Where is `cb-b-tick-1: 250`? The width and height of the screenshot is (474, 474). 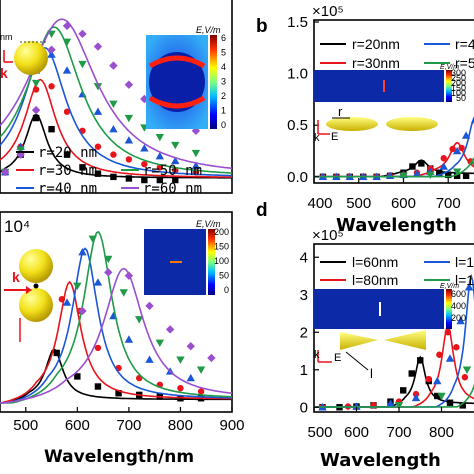 cb-b-tick-1: 250 is located at coordinates (458, 78).